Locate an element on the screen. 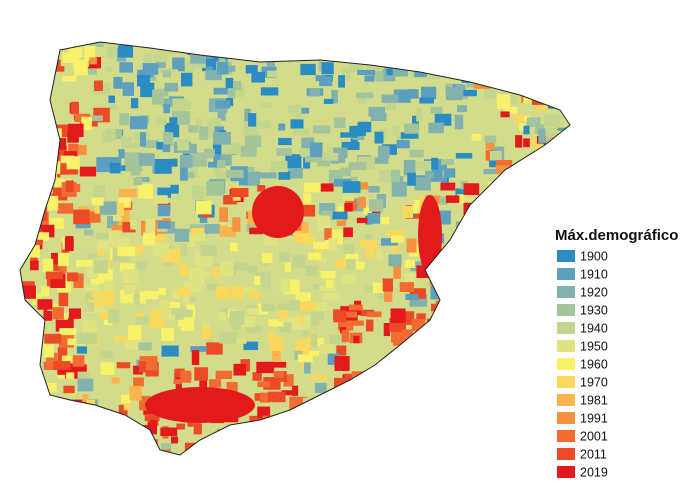  legend-label: 1950 is located at coordinates (594, 346).